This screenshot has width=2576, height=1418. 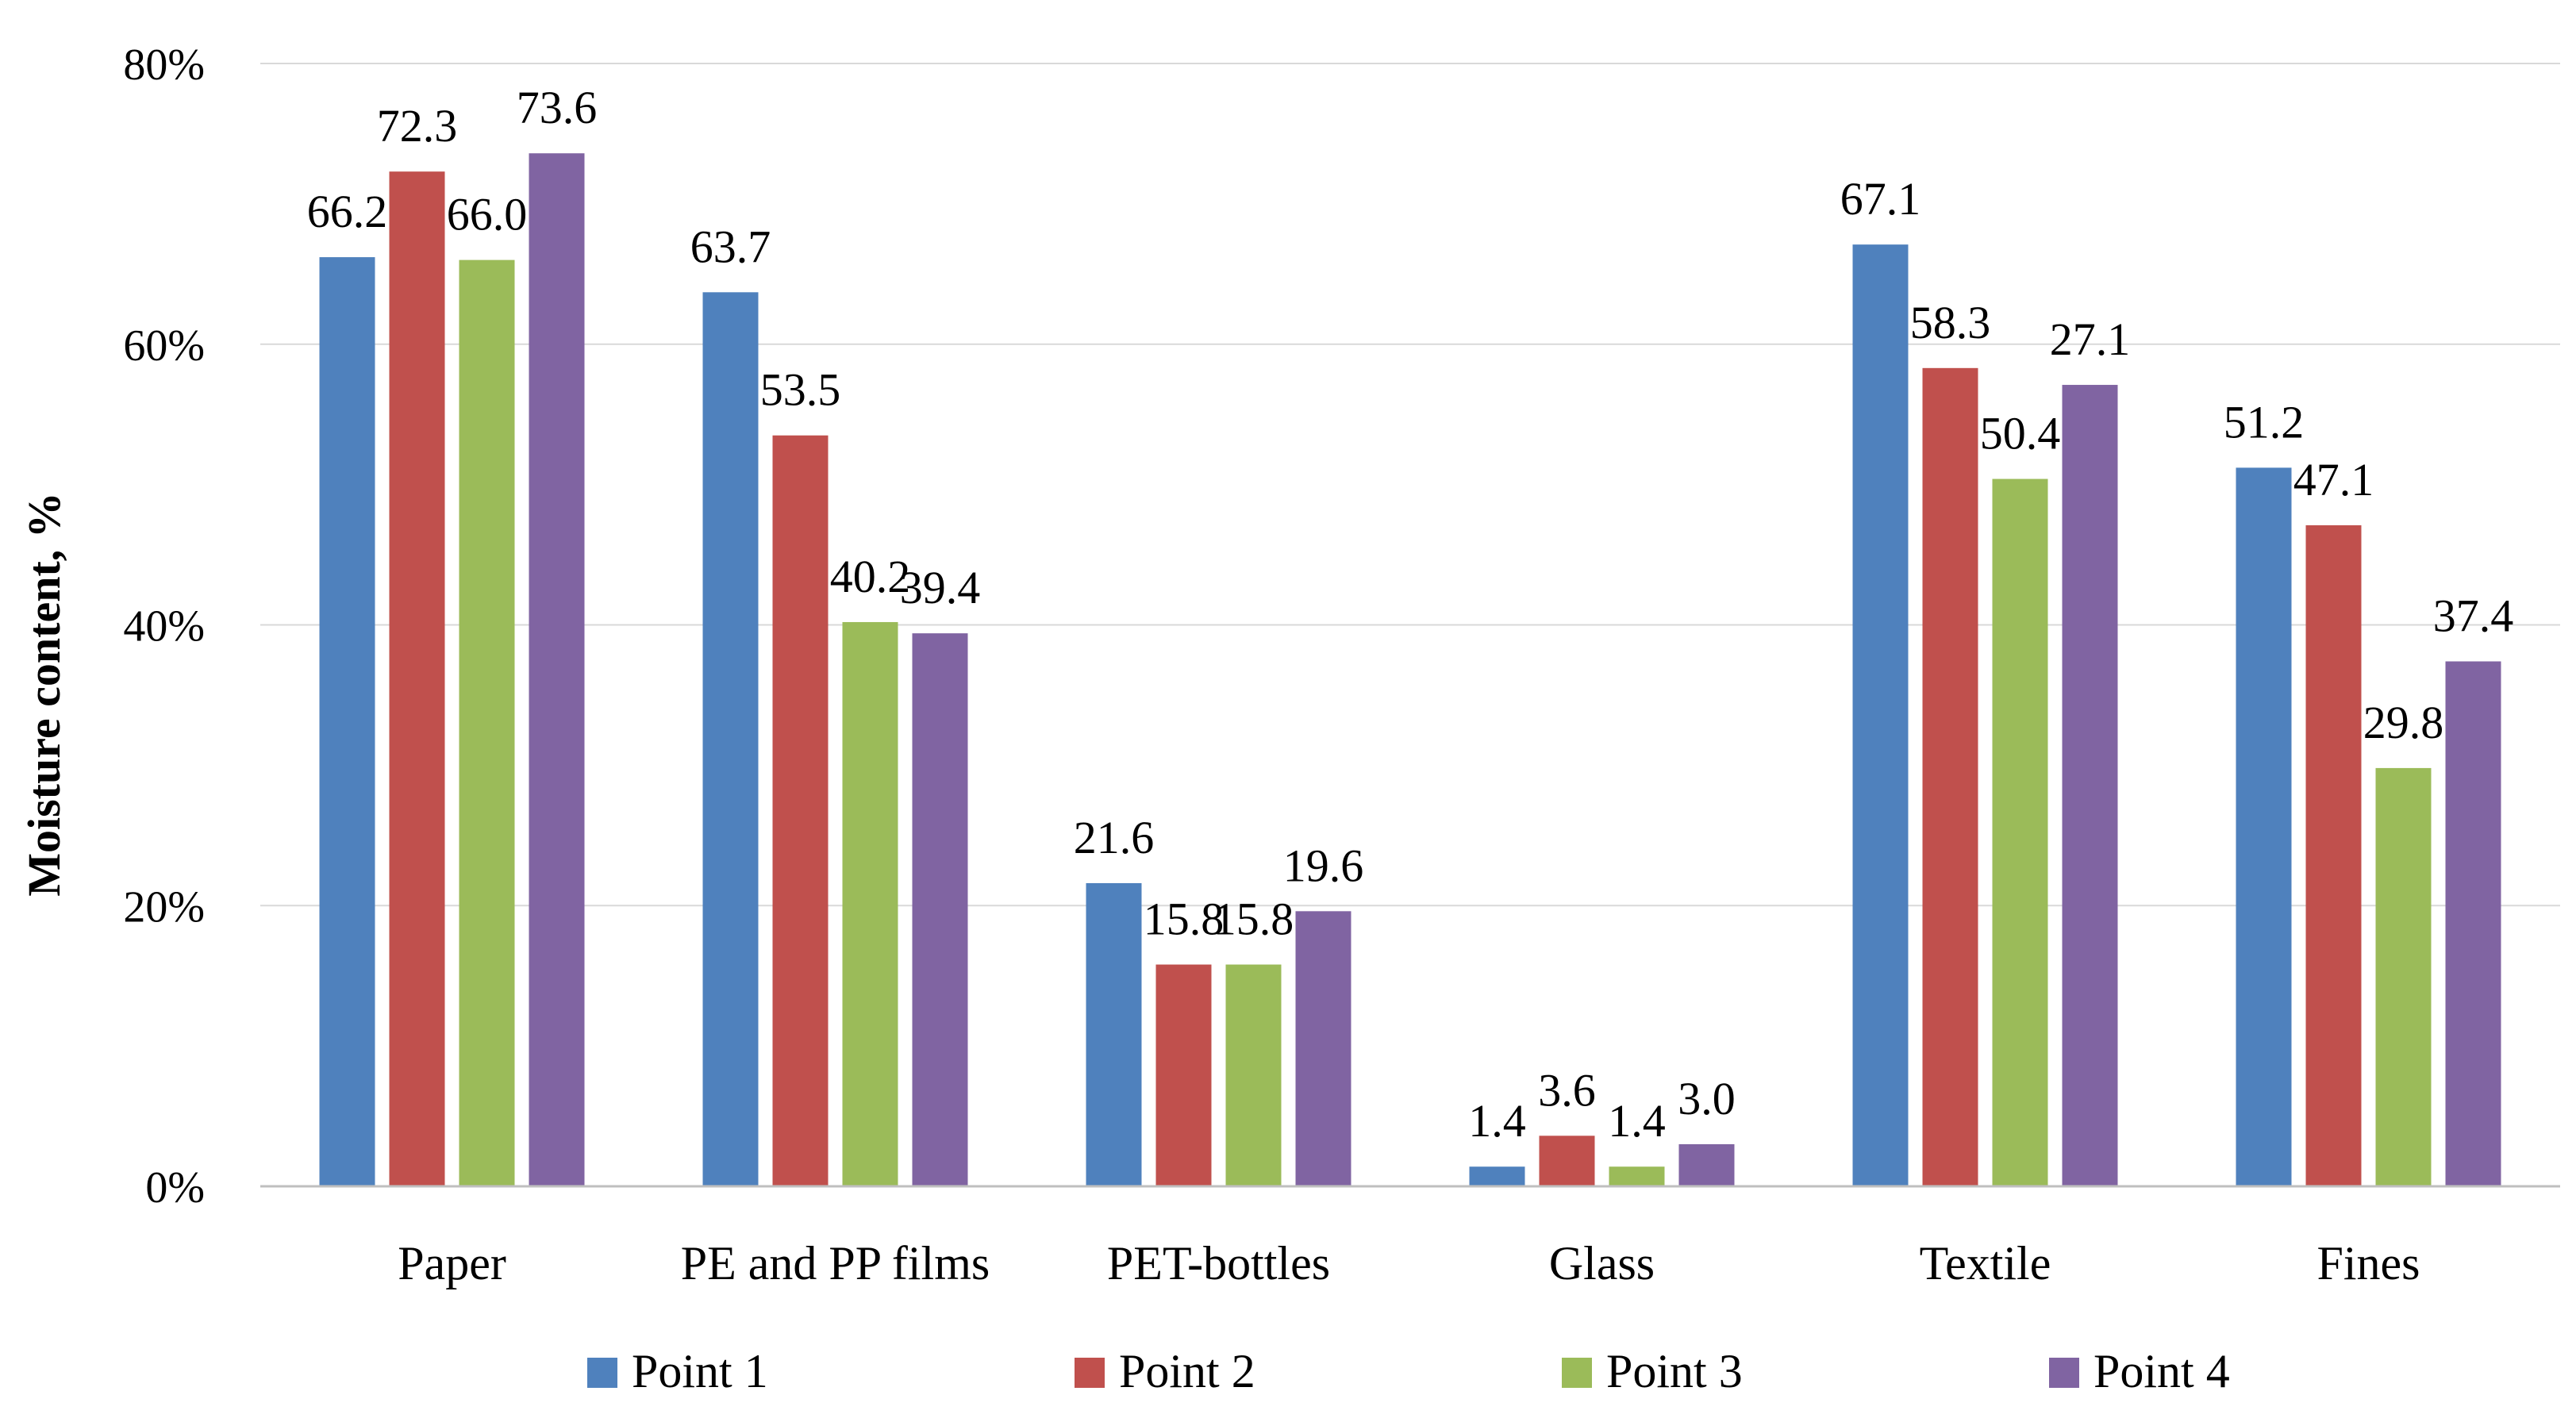 I want to click on legend-item: Point 2, so click(x=1165, y=1371).